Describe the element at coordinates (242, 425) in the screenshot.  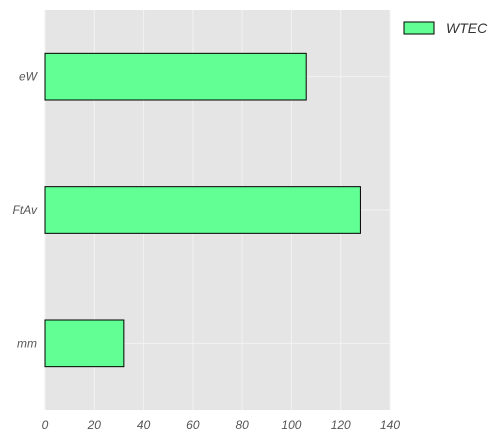
I see `x-tick-label: 80` at that location.